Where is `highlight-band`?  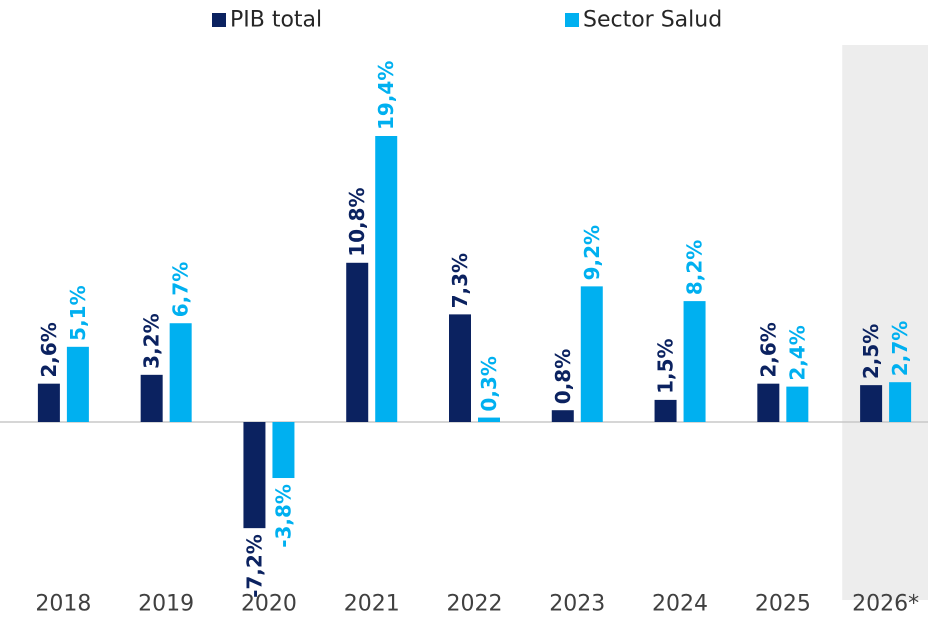
highlight-band is located at coordinates (885, 322).